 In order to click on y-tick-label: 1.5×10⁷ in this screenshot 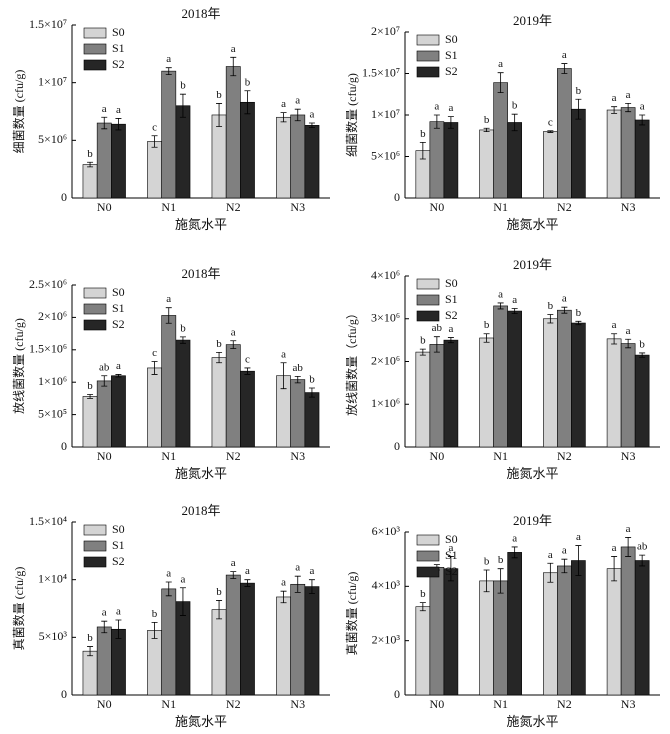, I will do `click(48, 24)`.